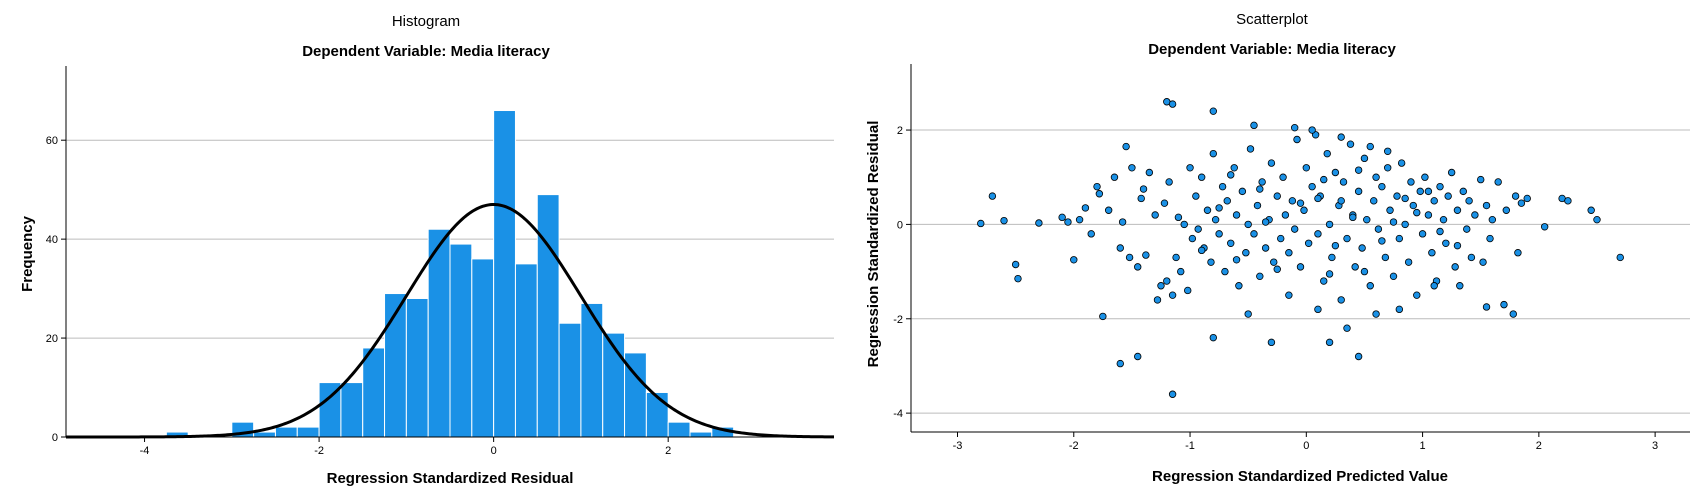 This screenshot has height=497, width=1700. Describe the element at coordinates (55, 438) in the screenshot. I see `y-tick-label: 0` at that location.